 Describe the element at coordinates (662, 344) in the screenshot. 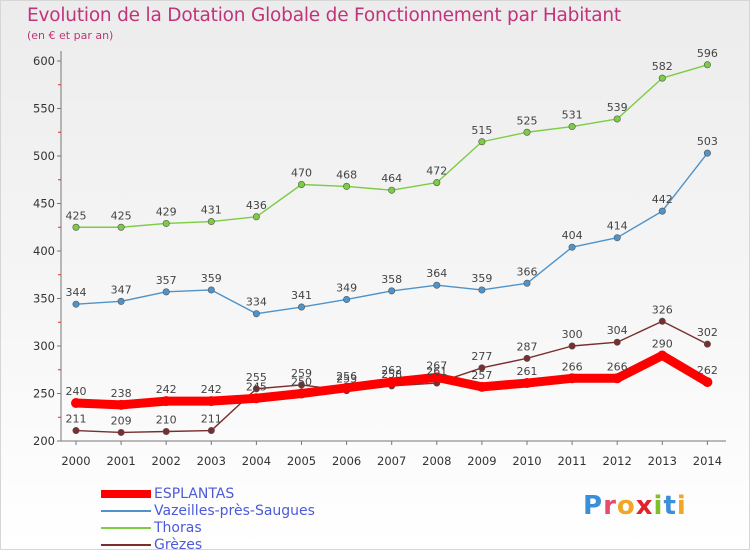

I see `data-label: 290` at that location.